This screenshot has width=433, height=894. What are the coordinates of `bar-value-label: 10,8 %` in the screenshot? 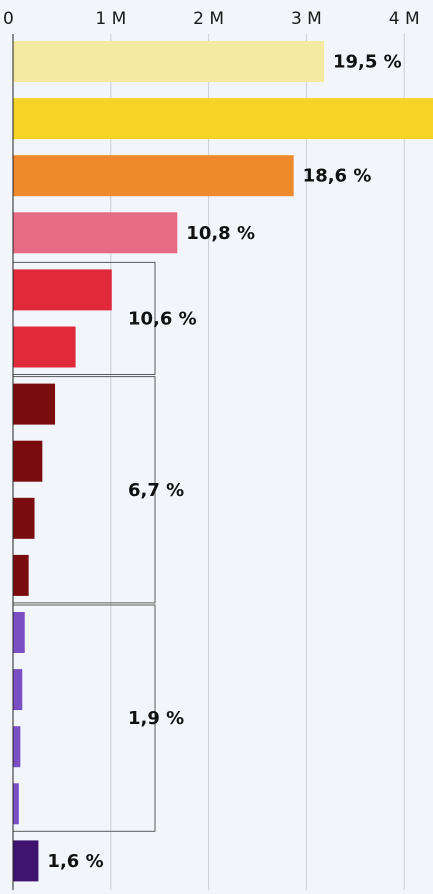 It's located at (220, 233).